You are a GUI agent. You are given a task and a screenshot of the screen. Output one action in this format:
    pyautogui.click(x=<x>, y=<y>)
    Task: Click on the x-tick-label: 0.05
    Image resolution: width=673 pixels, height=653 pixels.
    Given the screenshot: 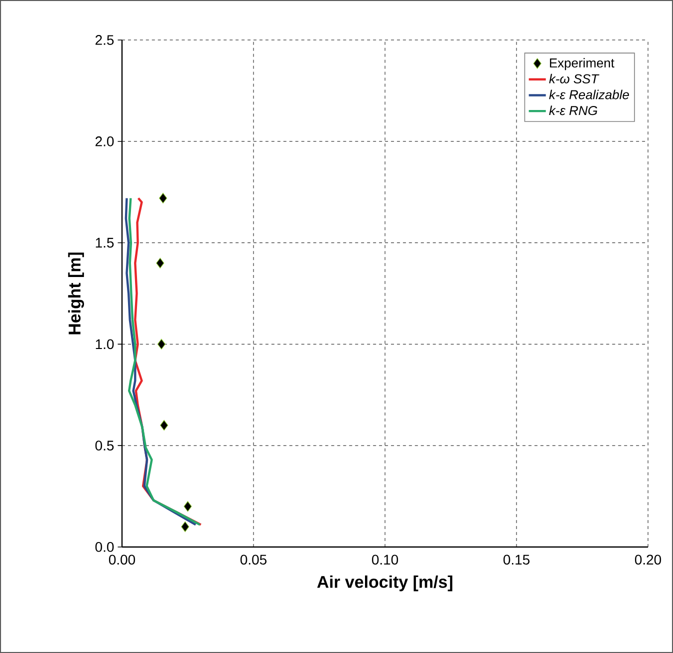 What is the action you would take?
    pyautogui.click(x=253, y=559)
    